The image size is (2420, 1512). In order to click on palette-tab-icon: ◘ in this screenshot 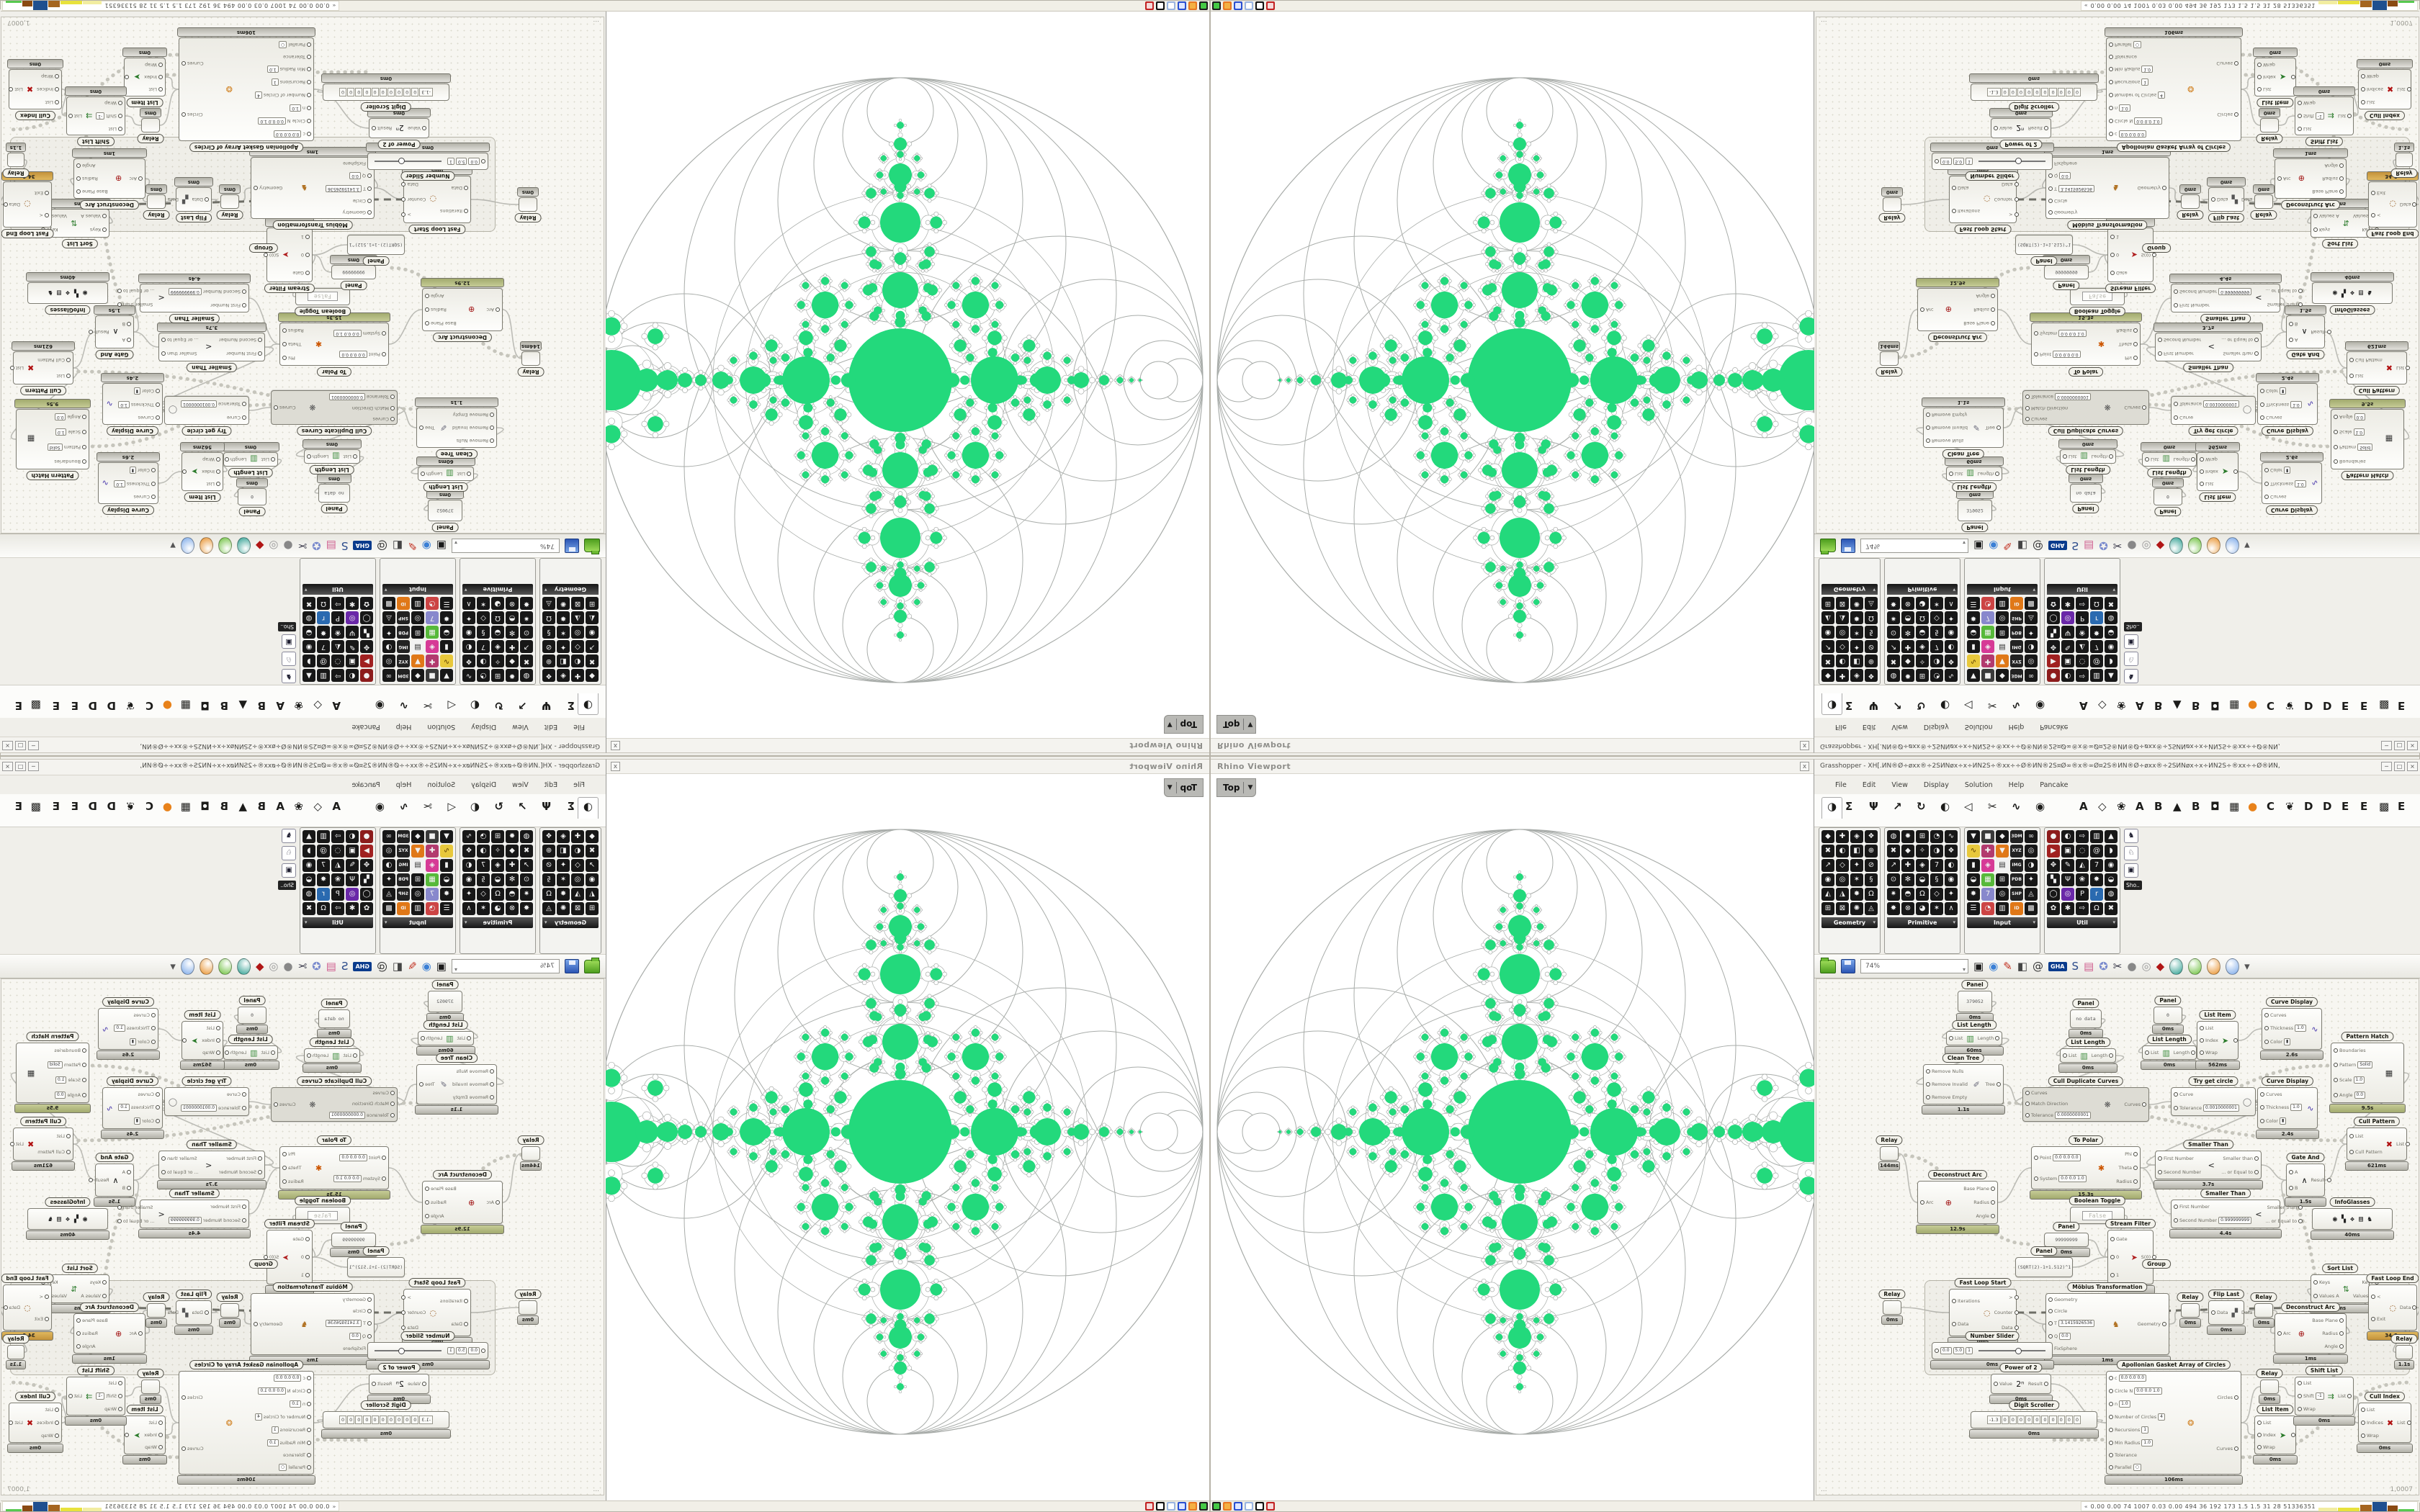, I will do `click(2215, 806)`.